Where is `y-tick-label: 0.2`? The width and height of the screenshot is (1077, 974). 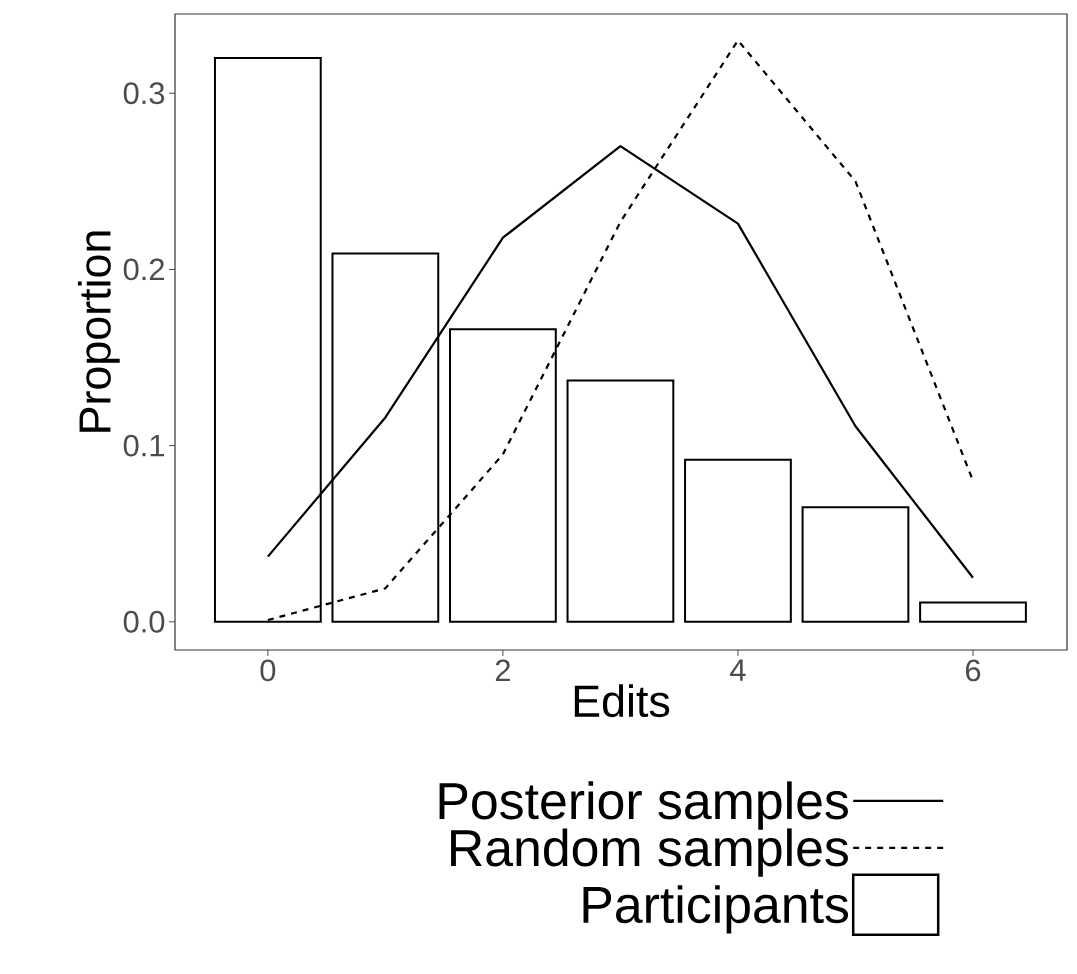
y-tick-label: 0.2 is located at coordinates (143, 269).